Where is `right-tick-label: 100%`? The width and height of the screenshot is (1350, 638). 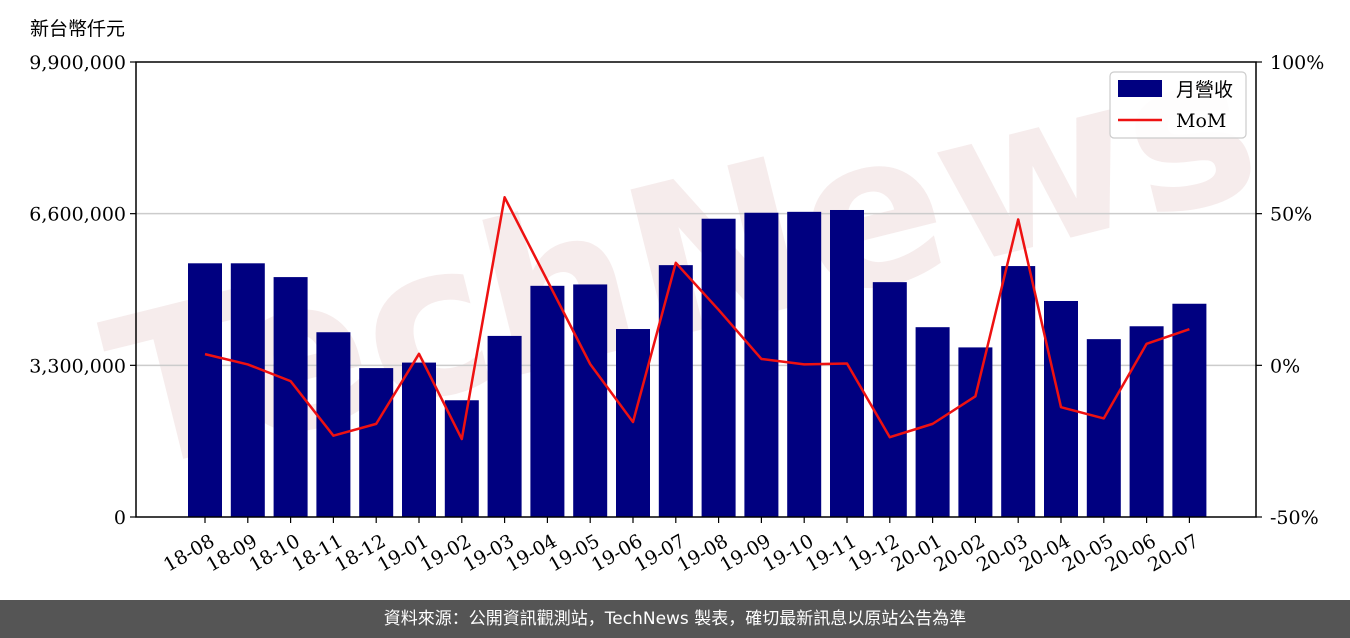 right-tick-label: 100% is located at coordinates (1297, 63).